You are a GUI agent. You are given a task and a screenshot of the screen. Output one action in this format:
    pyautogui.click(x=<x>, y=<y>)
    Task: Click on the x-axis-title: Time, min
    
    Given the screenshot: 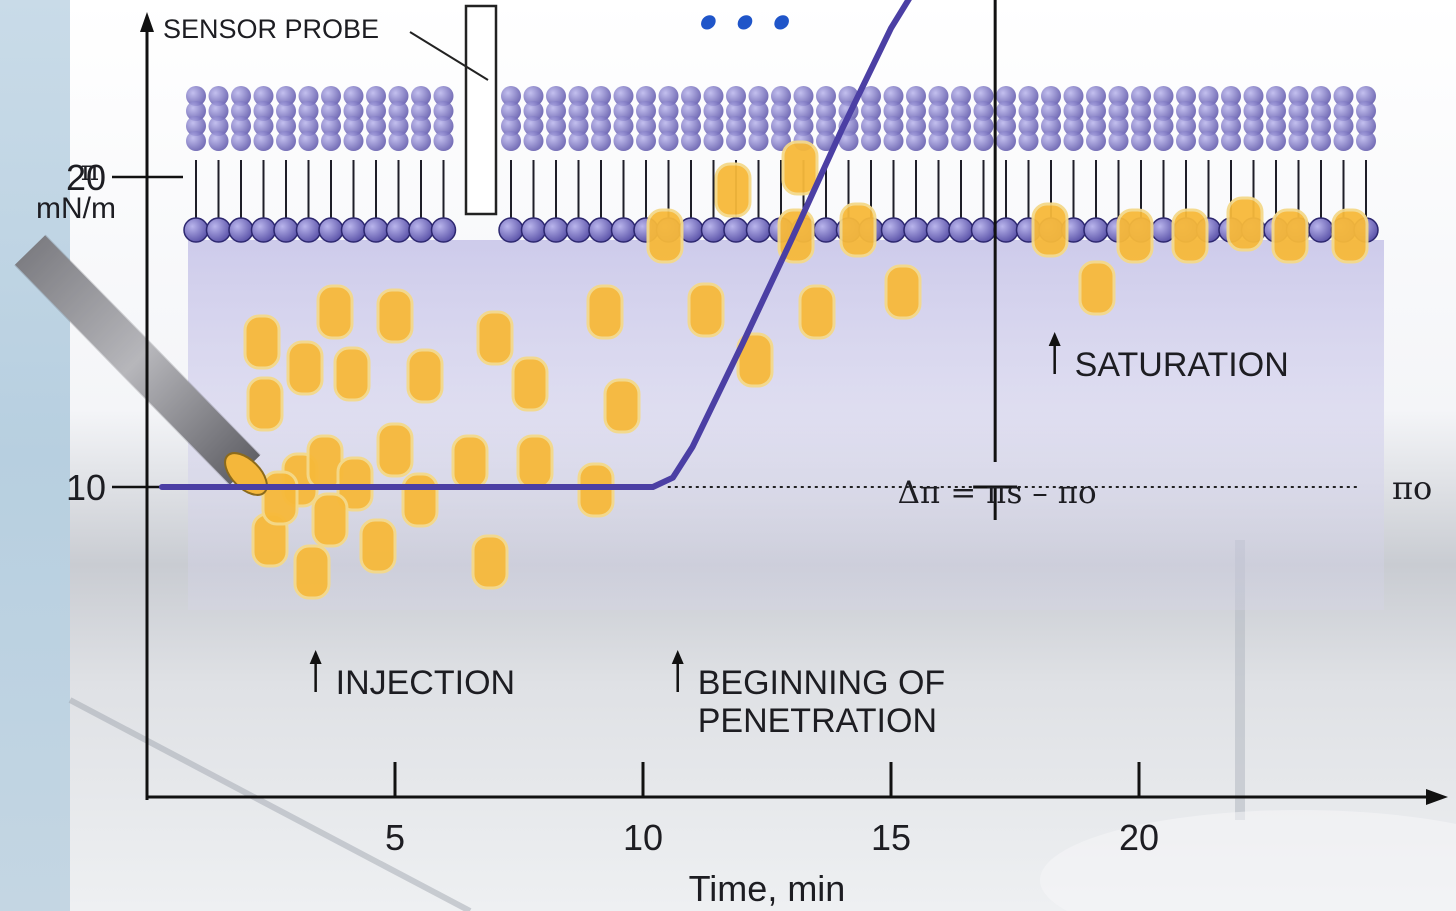 What is the action you would take?
    pyautogui.click(x=767, y=888)
    